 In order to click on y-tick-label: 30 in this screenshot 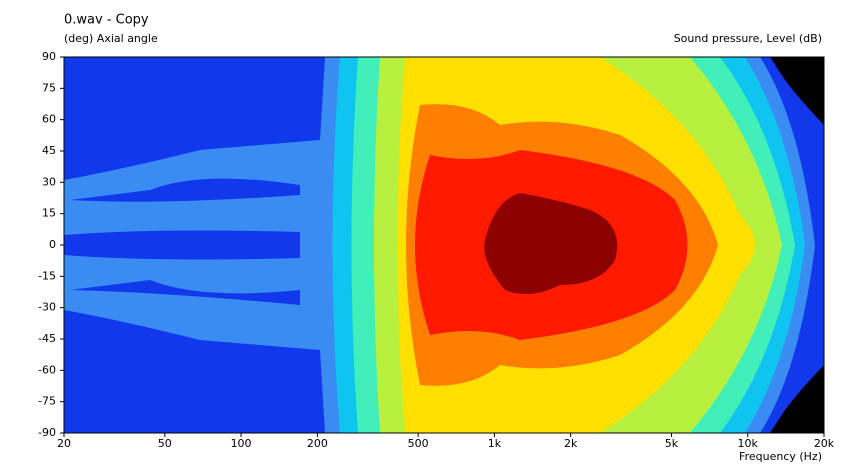, I will do `click(49, 181)`.